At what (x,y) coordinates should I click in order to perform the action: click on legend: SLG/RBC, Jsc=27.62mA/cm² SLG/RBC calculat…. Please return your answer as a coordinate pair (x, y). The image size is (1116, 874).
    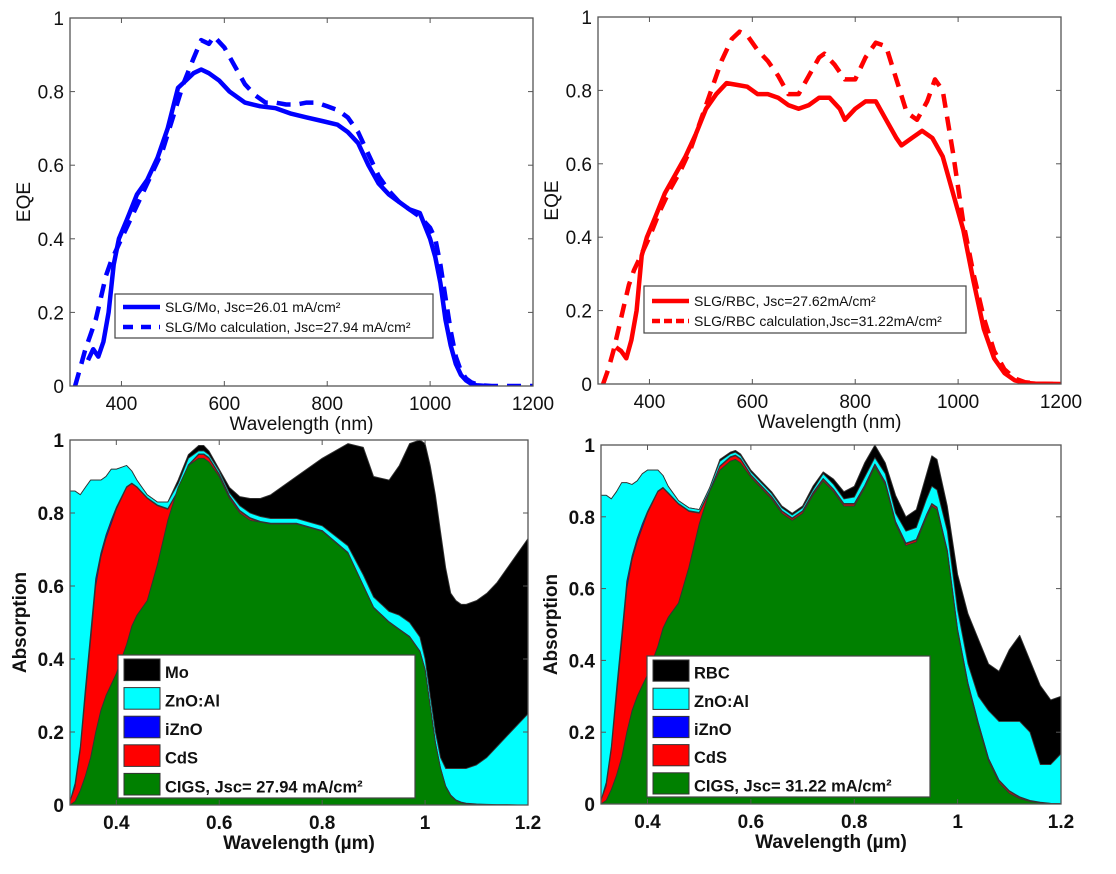
    Looking at the image, I should click on (805, 309).